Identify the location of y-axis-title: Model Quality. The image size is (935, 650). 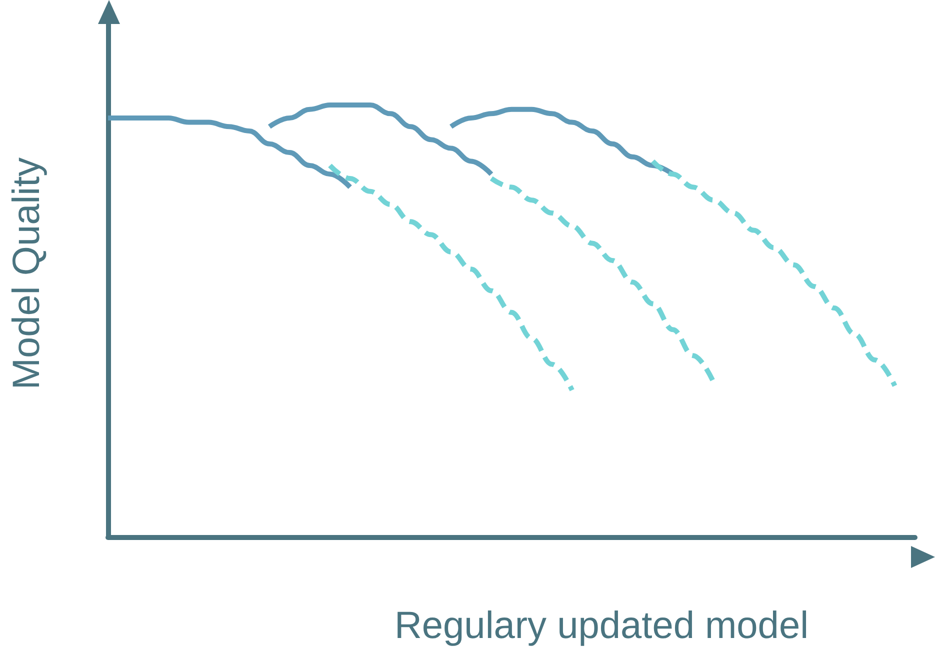
(27, 273).